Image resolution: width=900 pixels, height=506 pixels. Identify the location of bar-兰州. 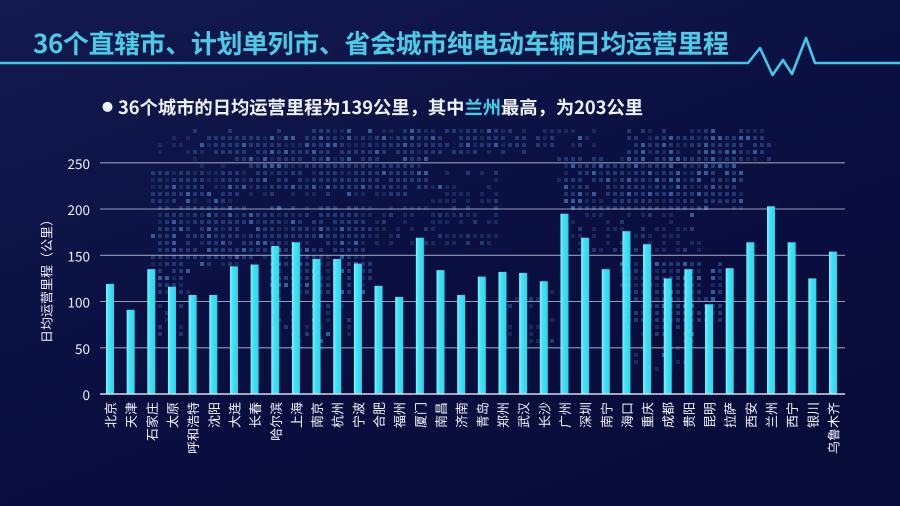
(771, 300).